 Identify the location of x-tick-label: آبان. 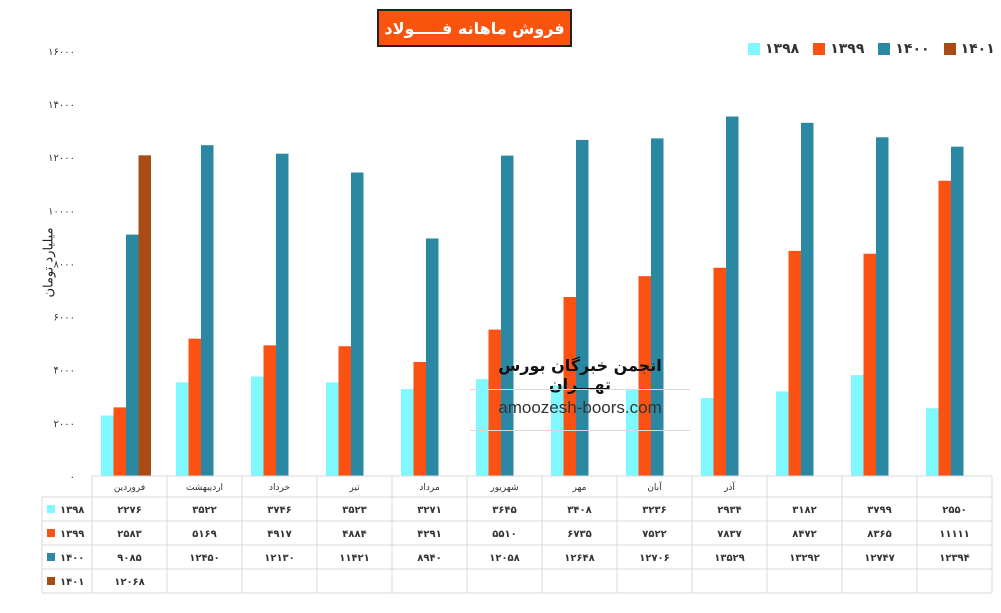
(654, 487).